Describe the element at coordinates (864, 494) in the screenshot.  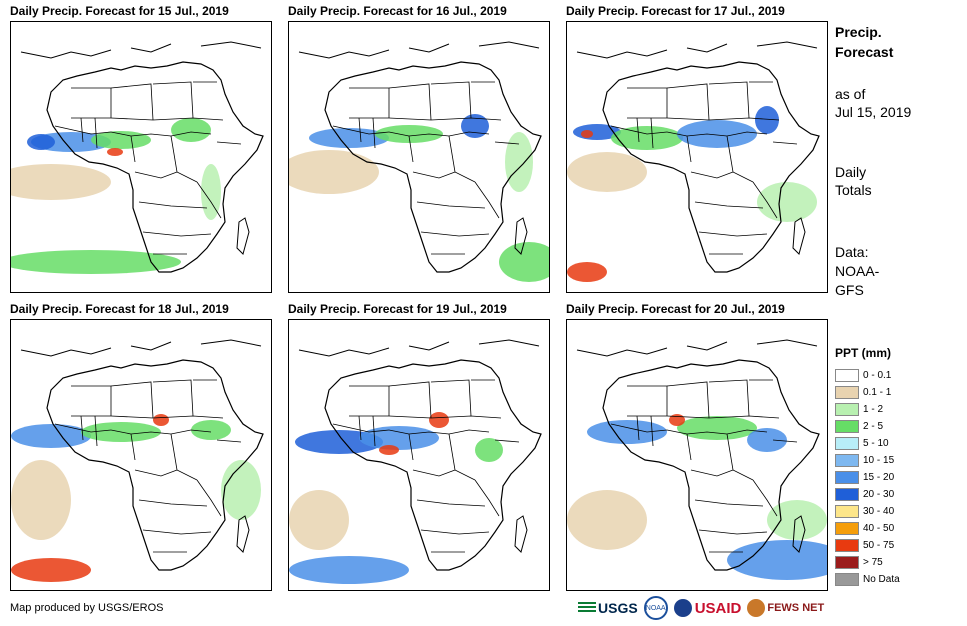
I see `legend-item: 20 - 30` at that location.